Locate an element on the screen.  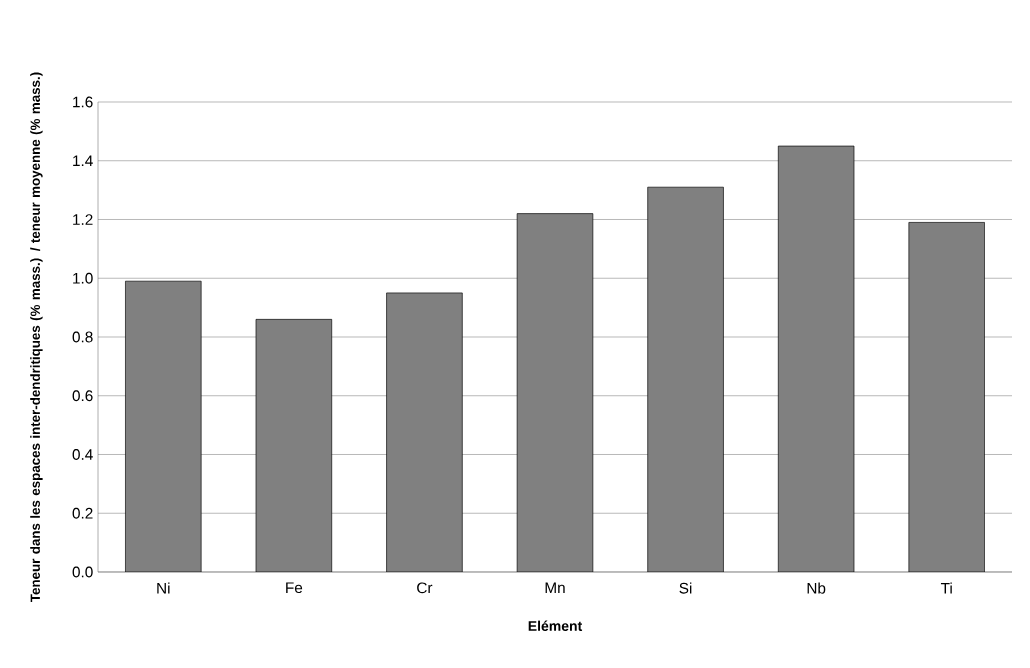
x-axis-title: Elément is located at coordinates (555, 625).